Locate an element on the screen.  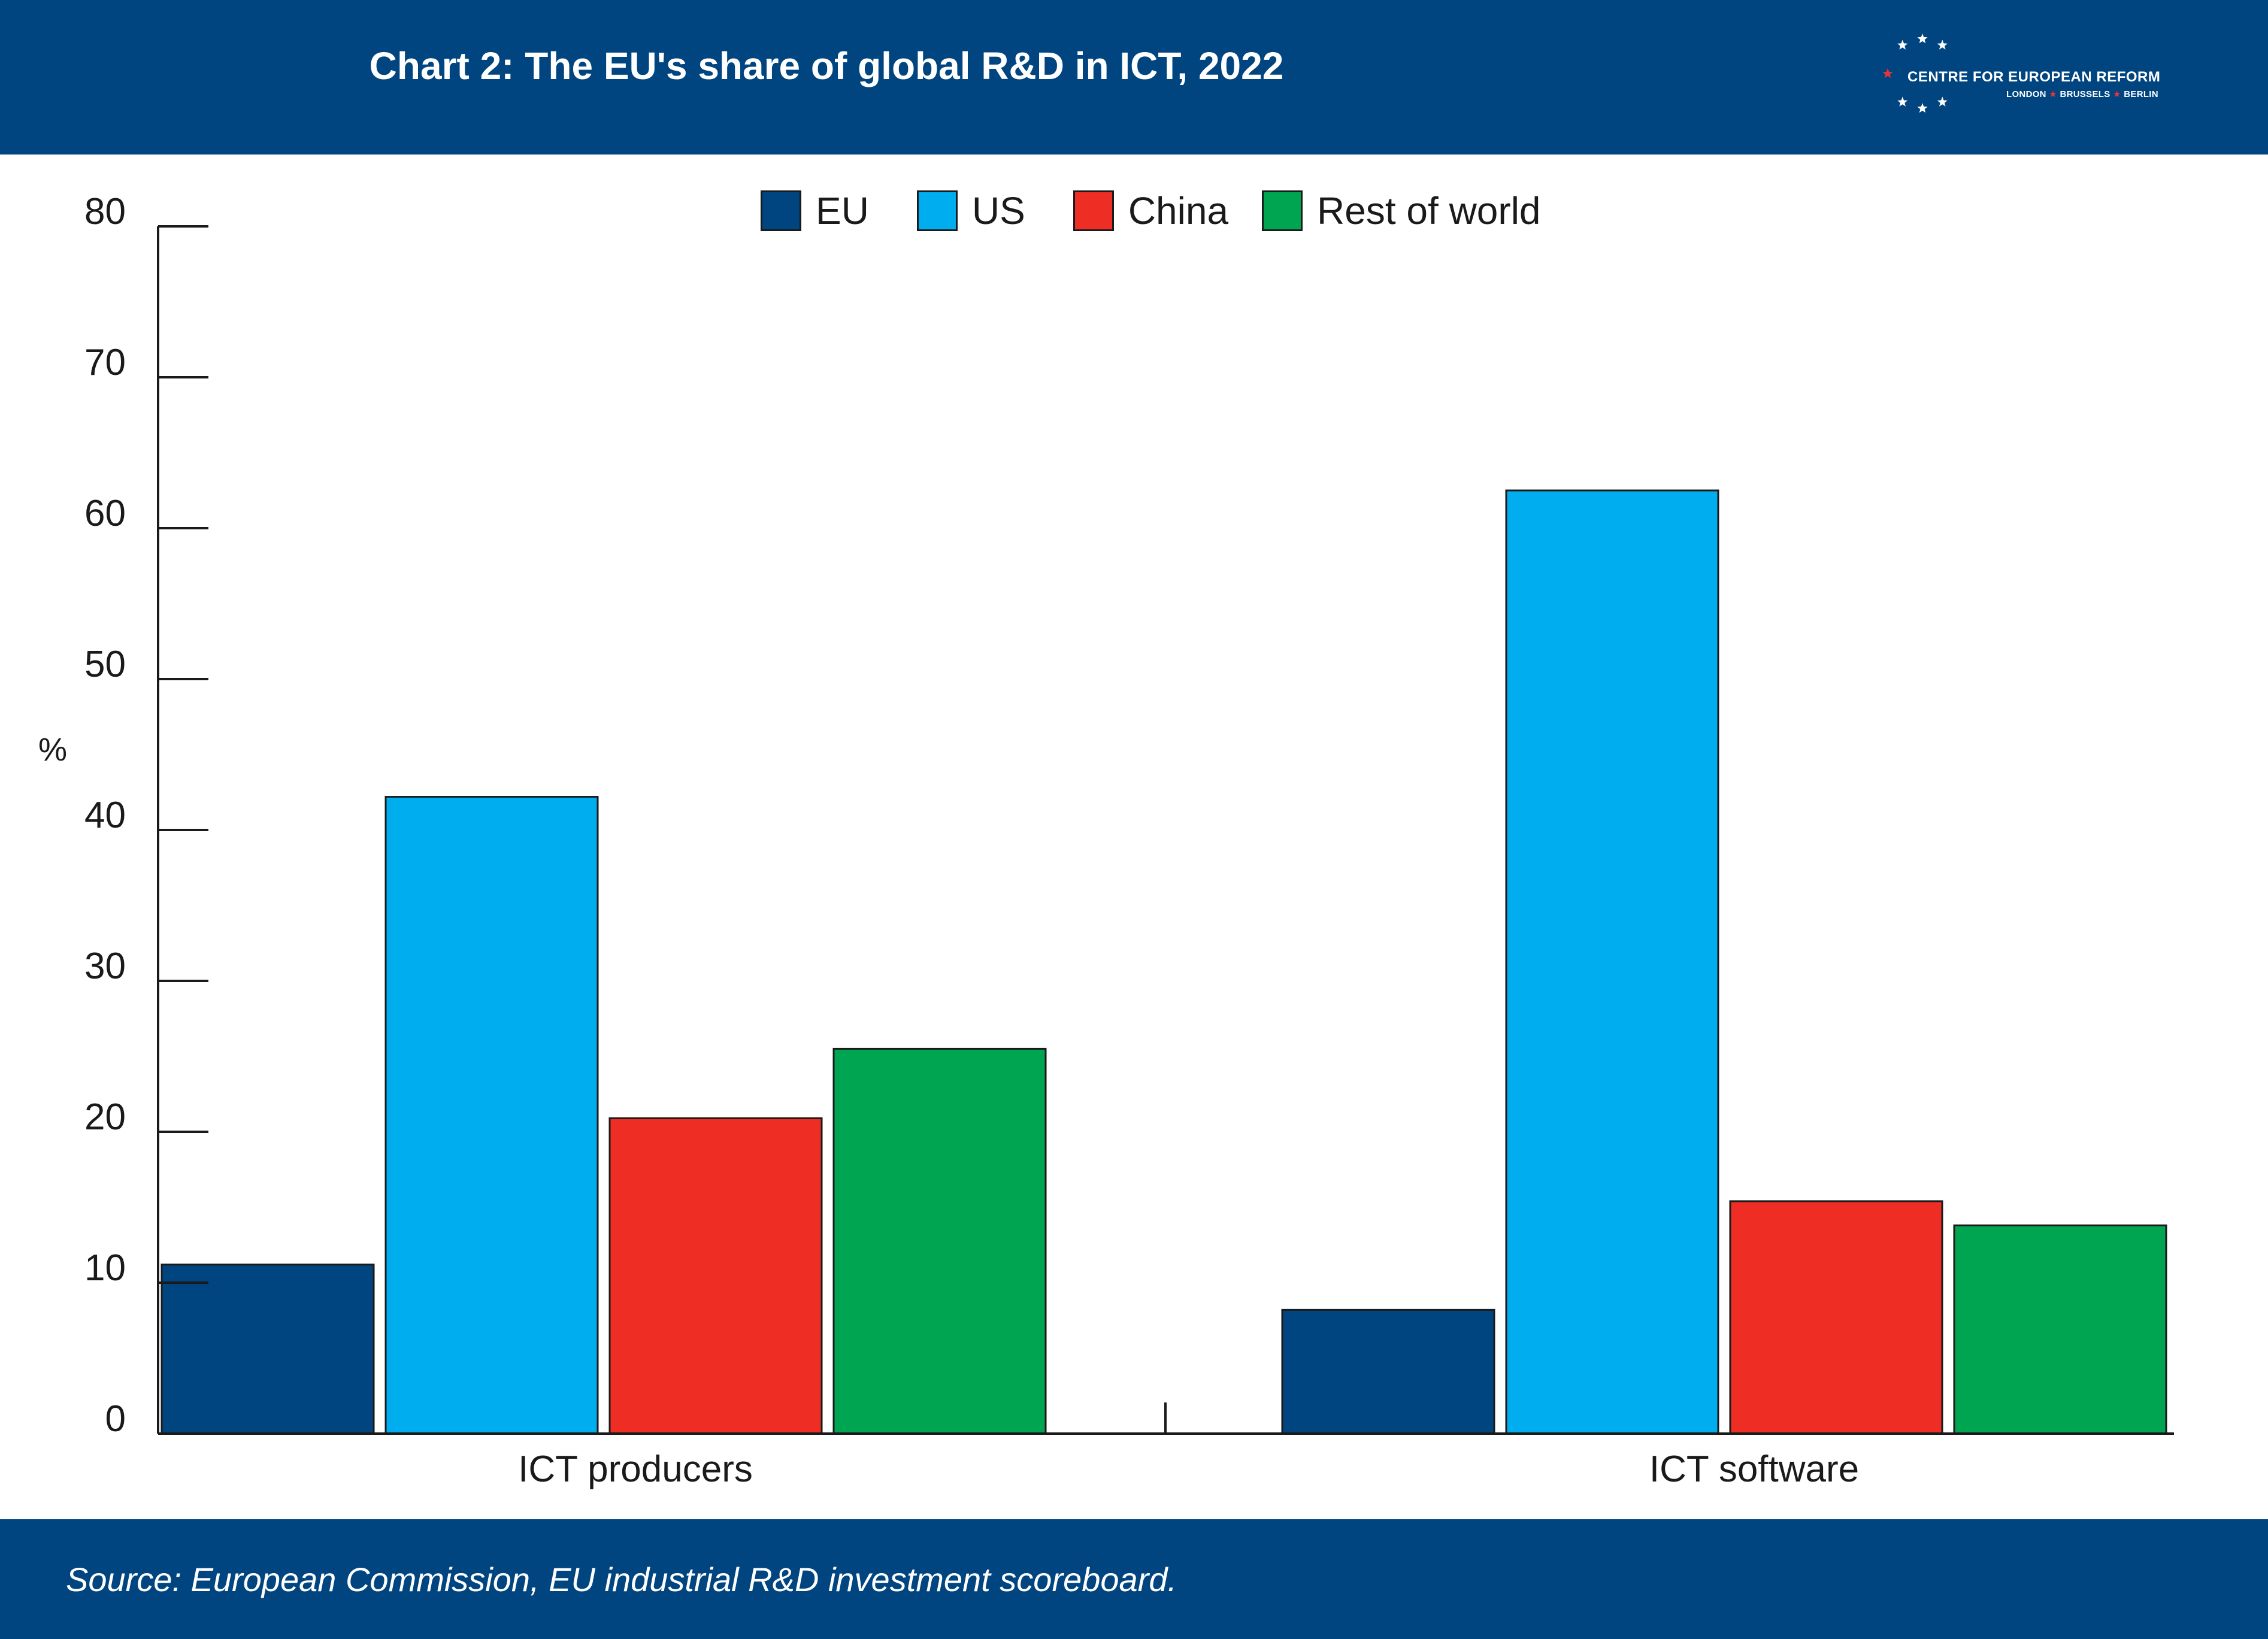
bar-china-ict-software is located at coordinates (1836, 1317).